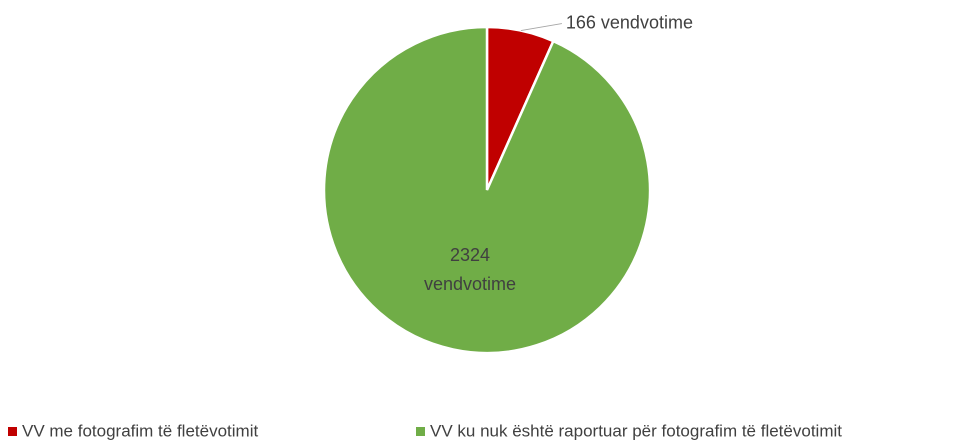  What do you see at coordinates (629, 22) in the screenshot?
I see `data-label: 166 vendvotime` at bounding box center [629, 22].